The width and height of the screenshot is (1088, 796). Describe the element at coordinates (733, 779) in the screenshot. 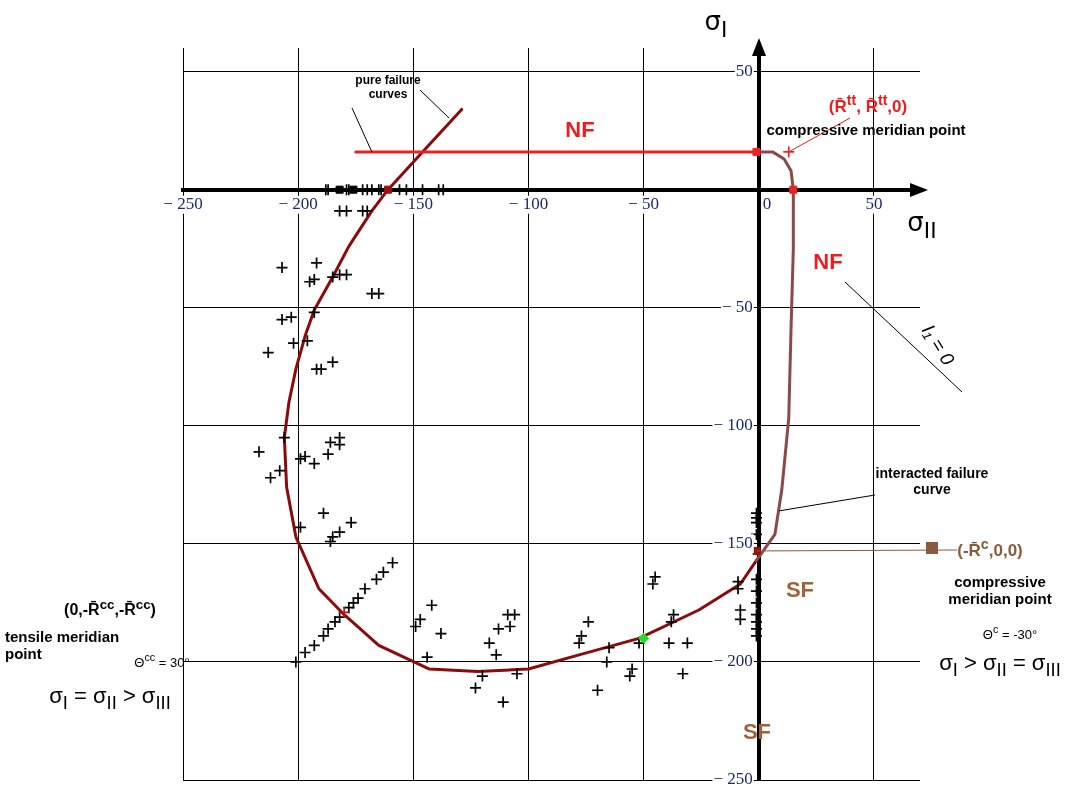

I see `y-tick-label: − 250` at that location.